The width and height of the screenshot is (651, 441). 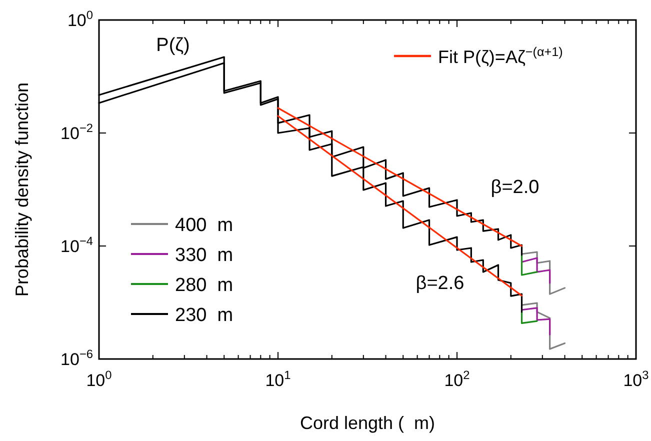 What do you see at coordinates (278, 379) in the screenshot?
I see `x-tick-label: 10$^{1}$` at bounding box center [278, 379].